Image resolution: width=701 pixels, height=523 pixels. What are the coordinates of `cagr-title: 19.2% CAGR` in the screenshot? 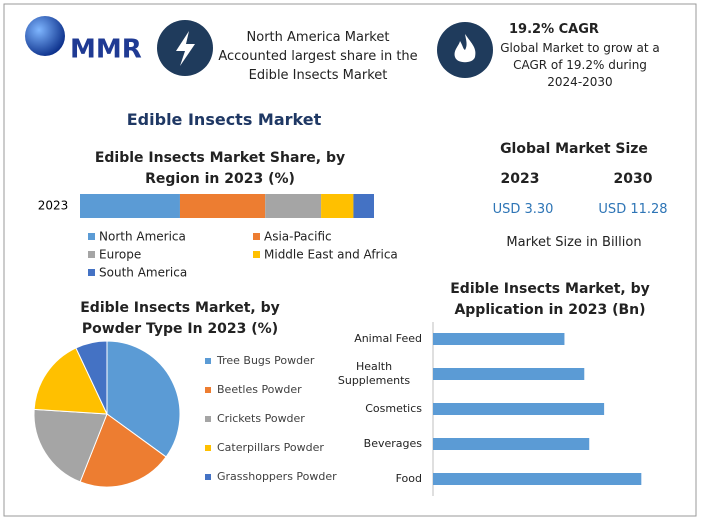 It's located at (554, 29).